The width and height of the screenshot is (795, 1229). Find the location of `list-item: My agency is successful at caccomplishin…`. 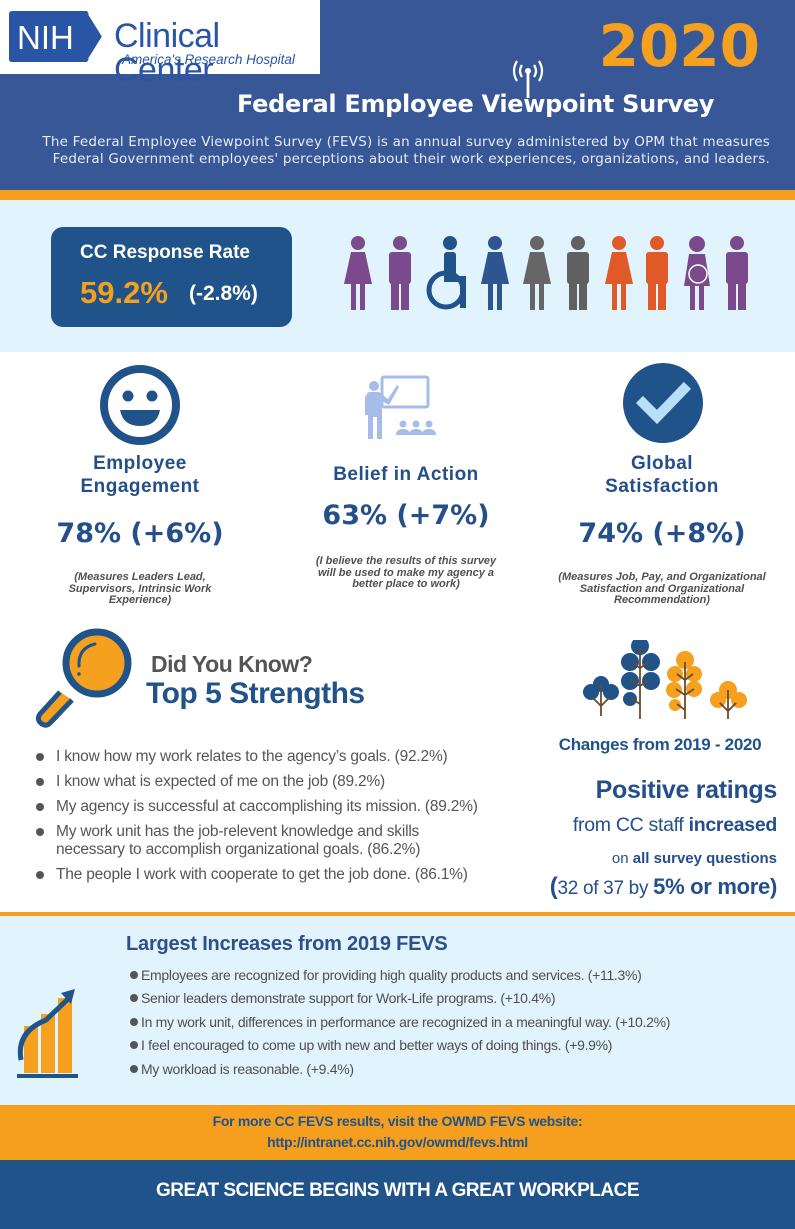

list-item: My agency is successful at caccomplishin… is located at coordinates (281, 807).